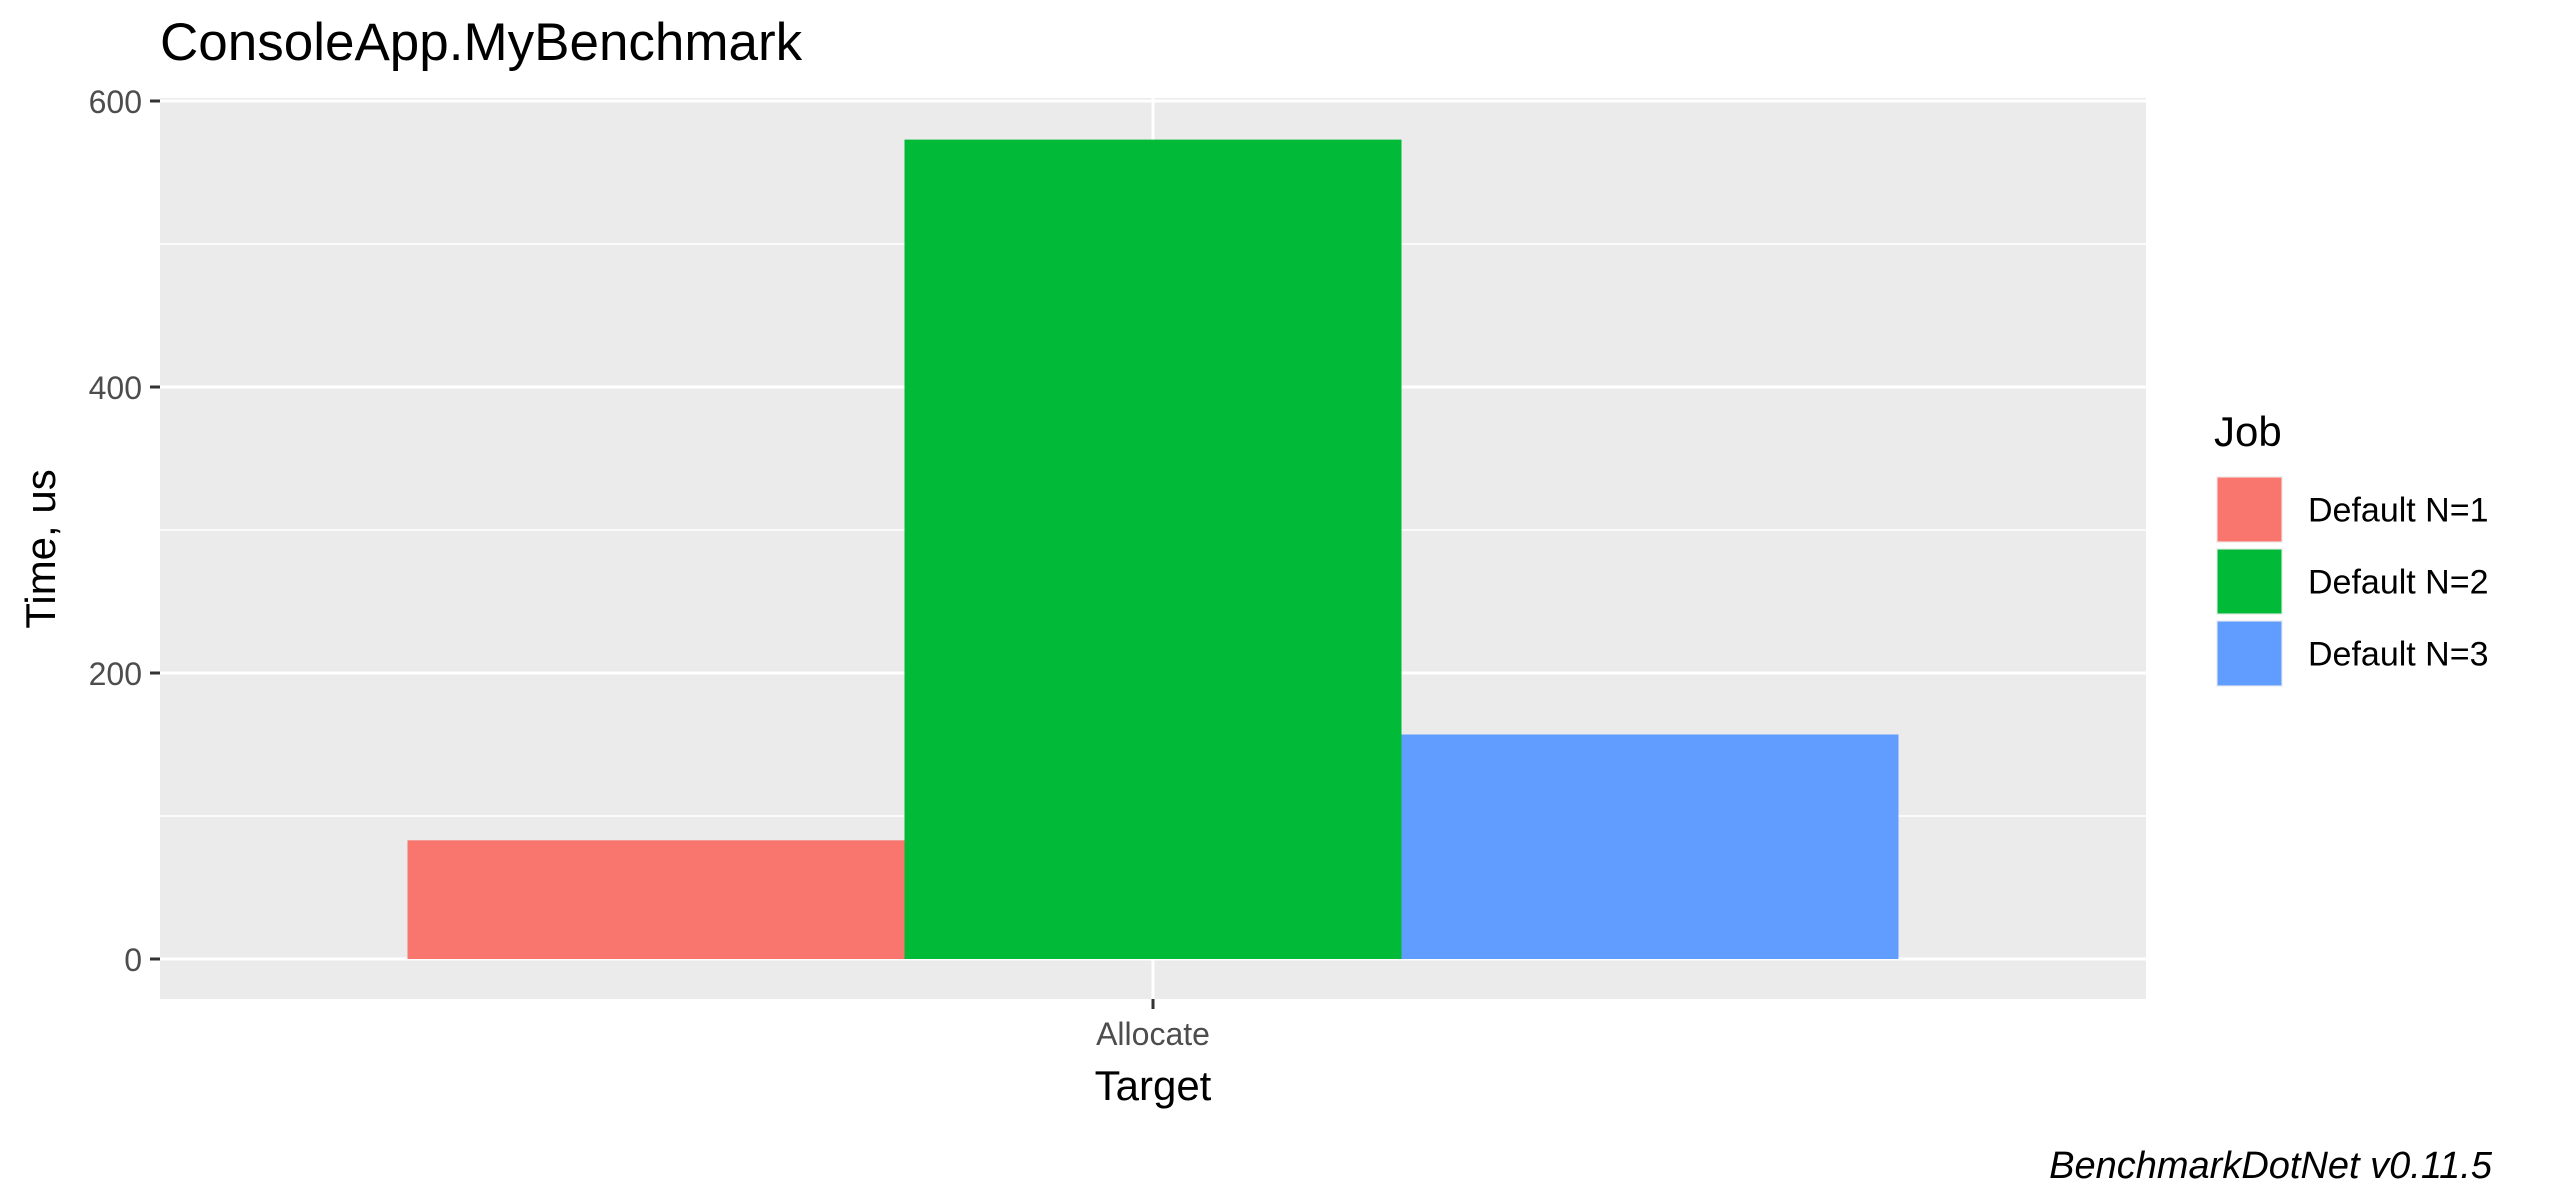 The image size is (2550, 1193). Describe the element at coordinates (1153, 1085) in the screenshot. I see `x-axis-label: Target` at that location.